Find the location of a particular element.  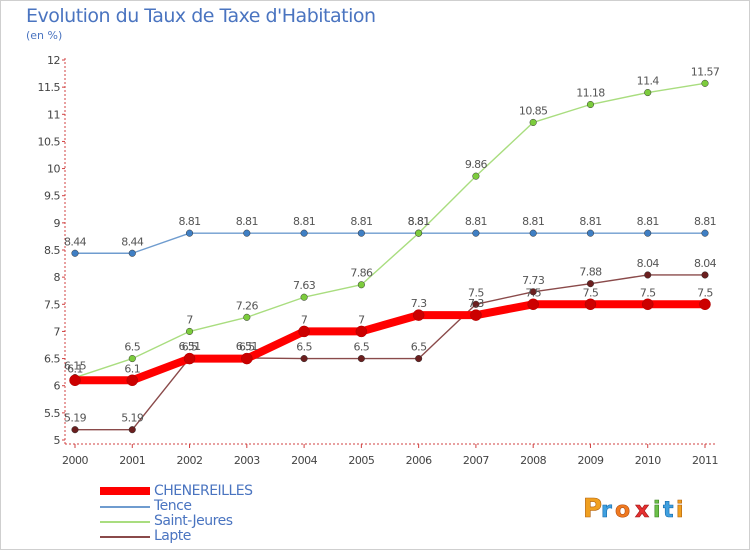

svg-text: t is located at coordinates (668, 510).